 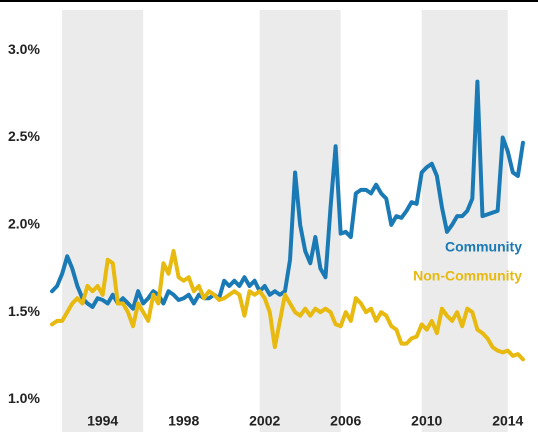 I want to click on x-tick-label: 2014, so click(x=507, y=421).